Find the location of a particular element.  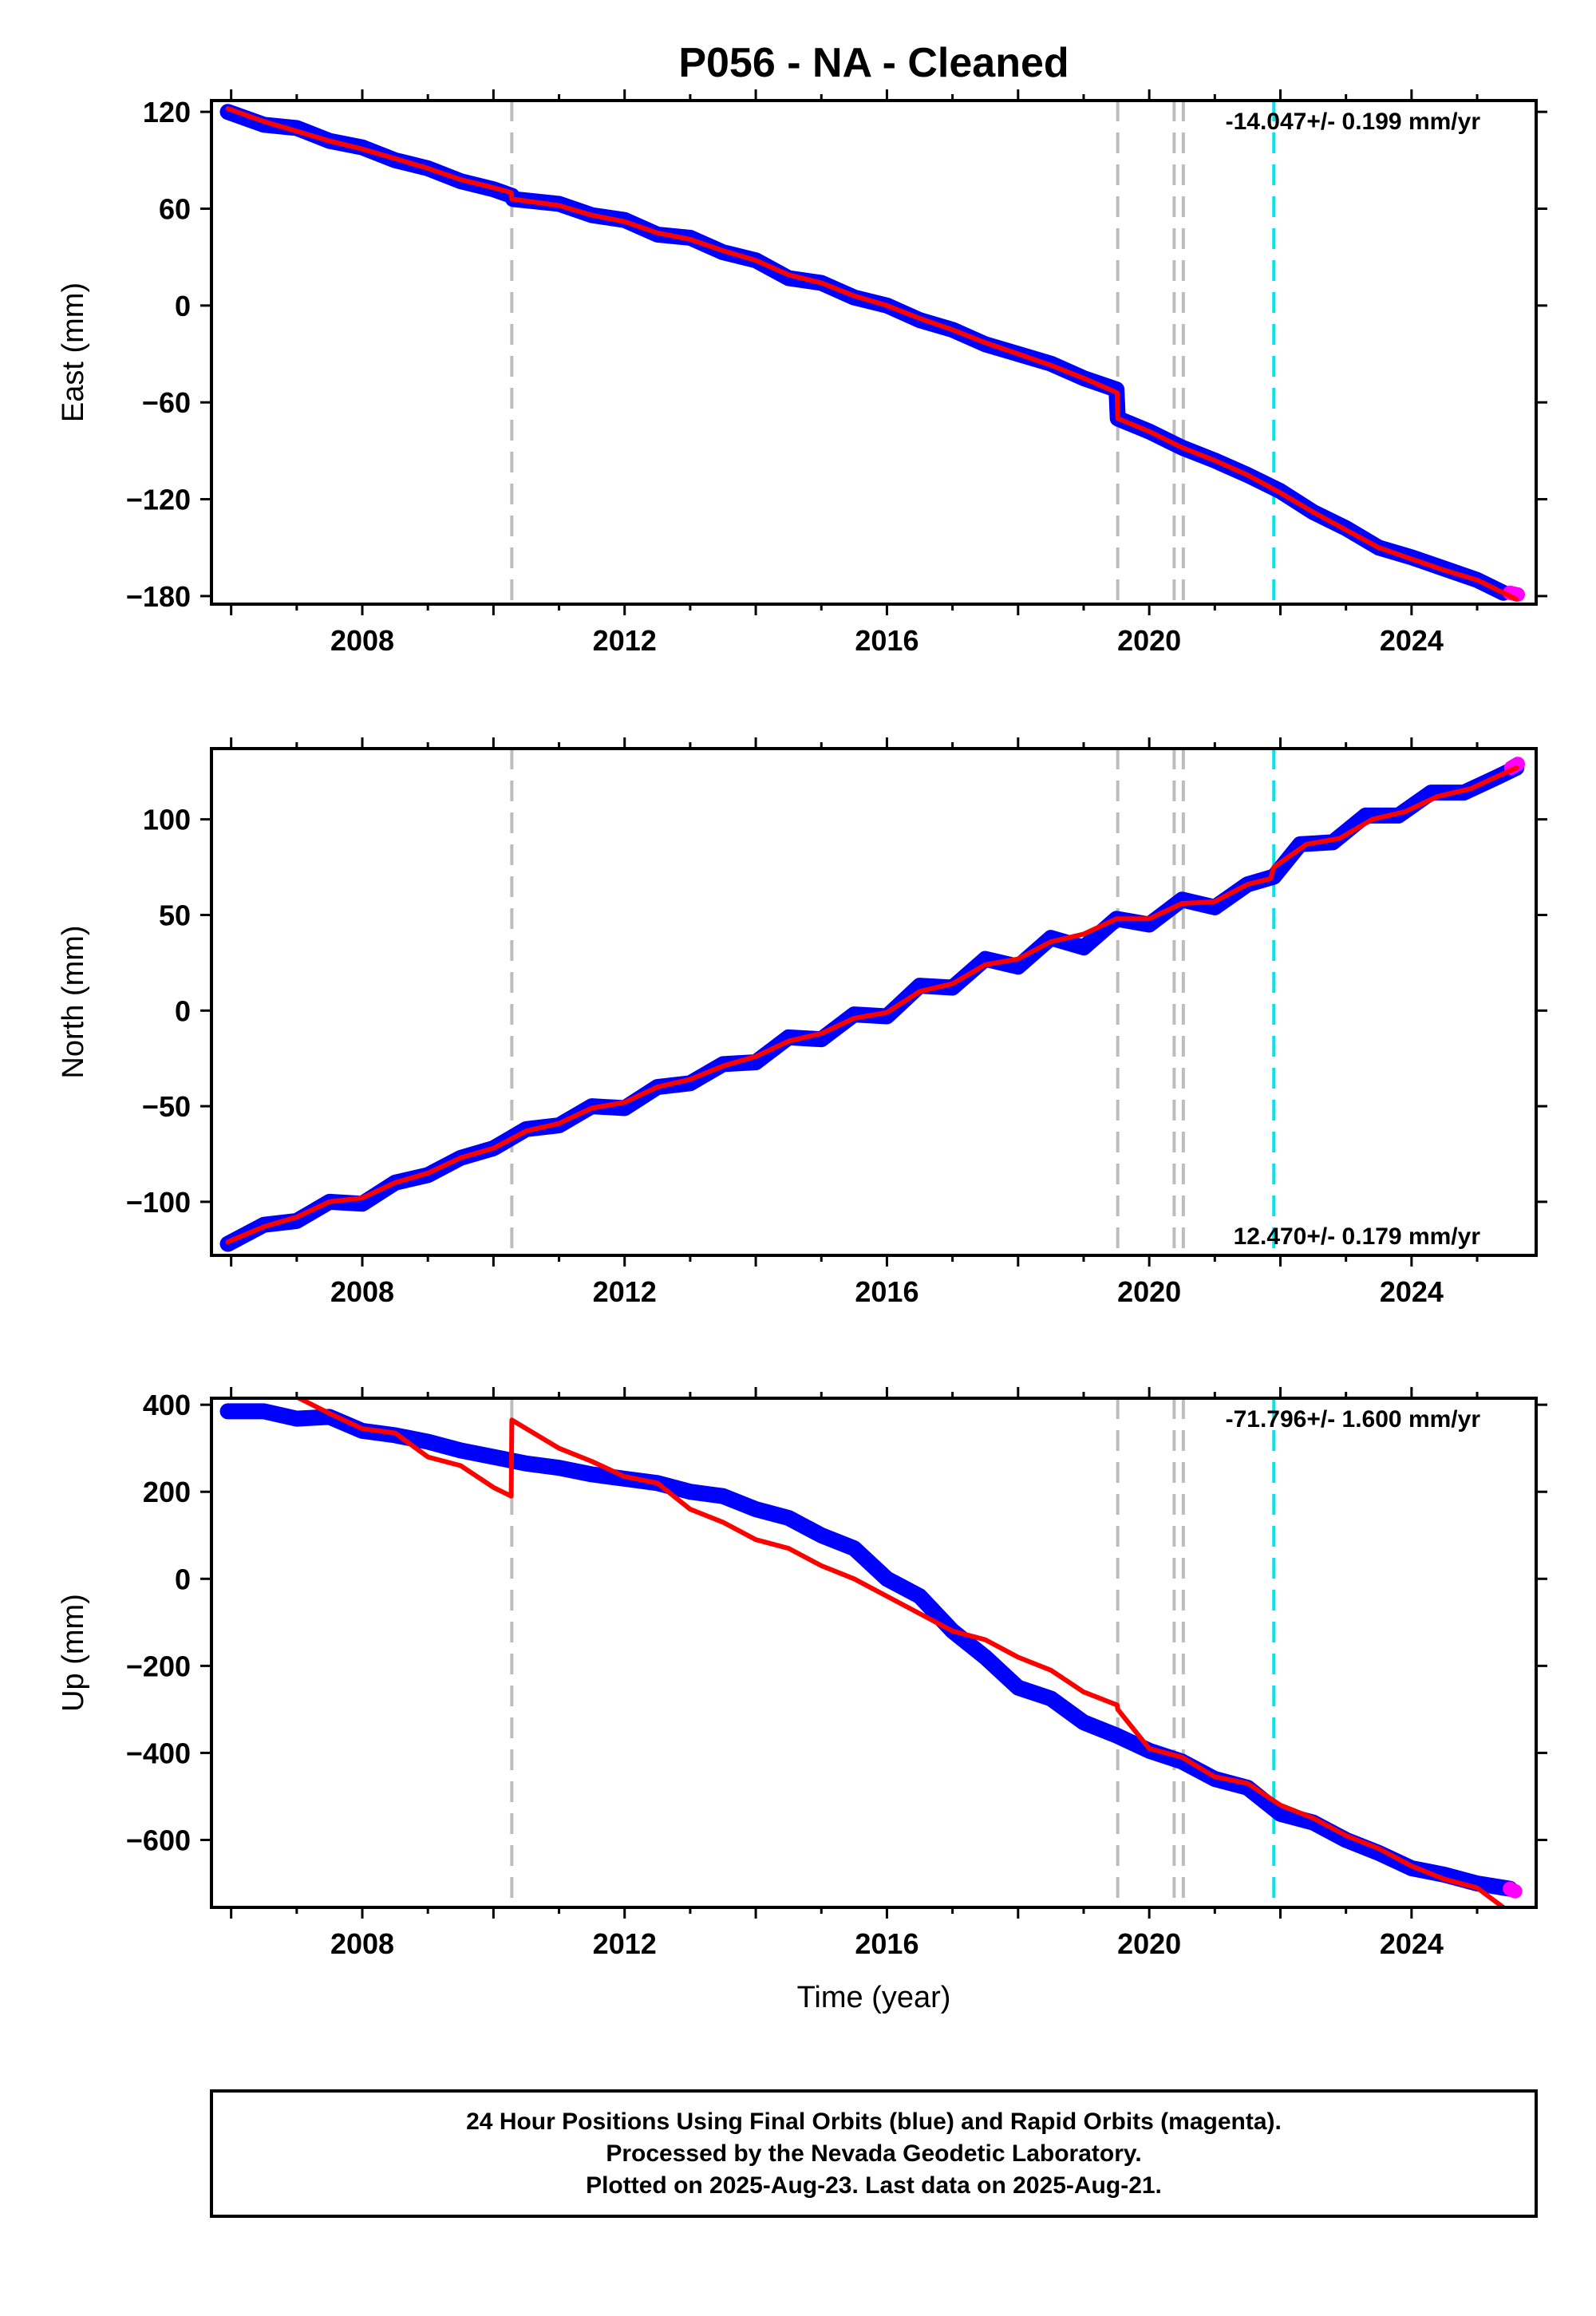

up-y-tick-label: 200 is located at coordinates (167, 1492).